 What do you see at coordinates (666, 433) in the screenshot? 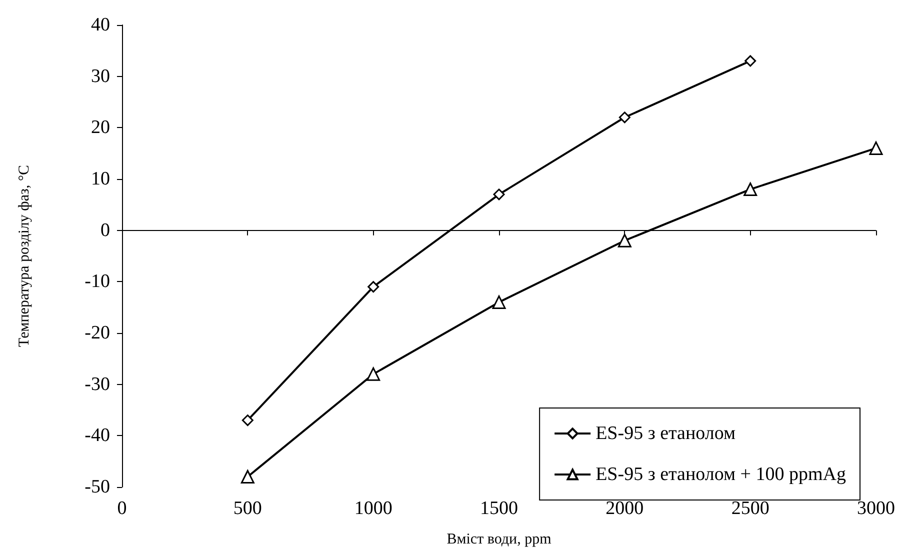
I see `legend-label: ES-95 з етанолом` at bounding box center [666, 433].